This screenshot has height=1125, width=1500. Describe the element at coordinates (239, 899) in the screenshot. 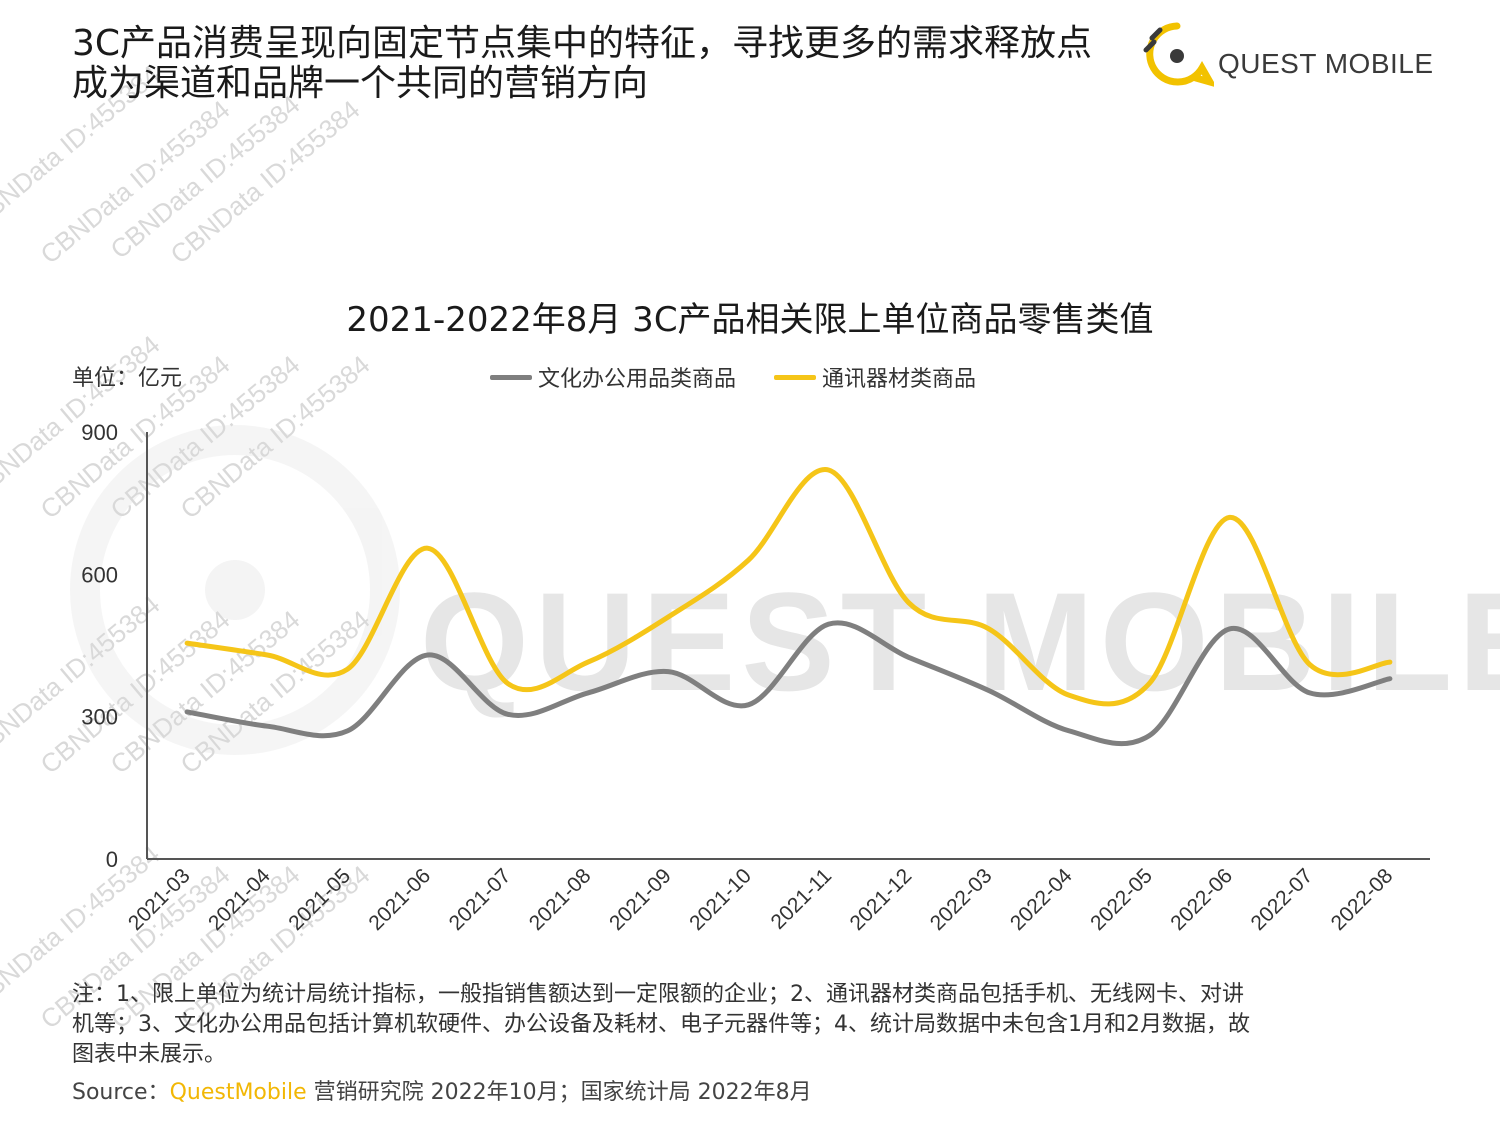

I see `x-tick-label: 2021-04` at that location.